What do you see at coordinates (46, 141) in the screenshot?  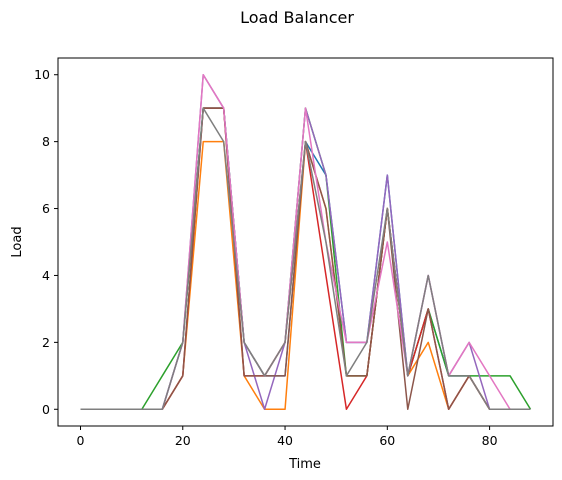 I see `y-tick-label: 8` at bounding box center [46, 141].